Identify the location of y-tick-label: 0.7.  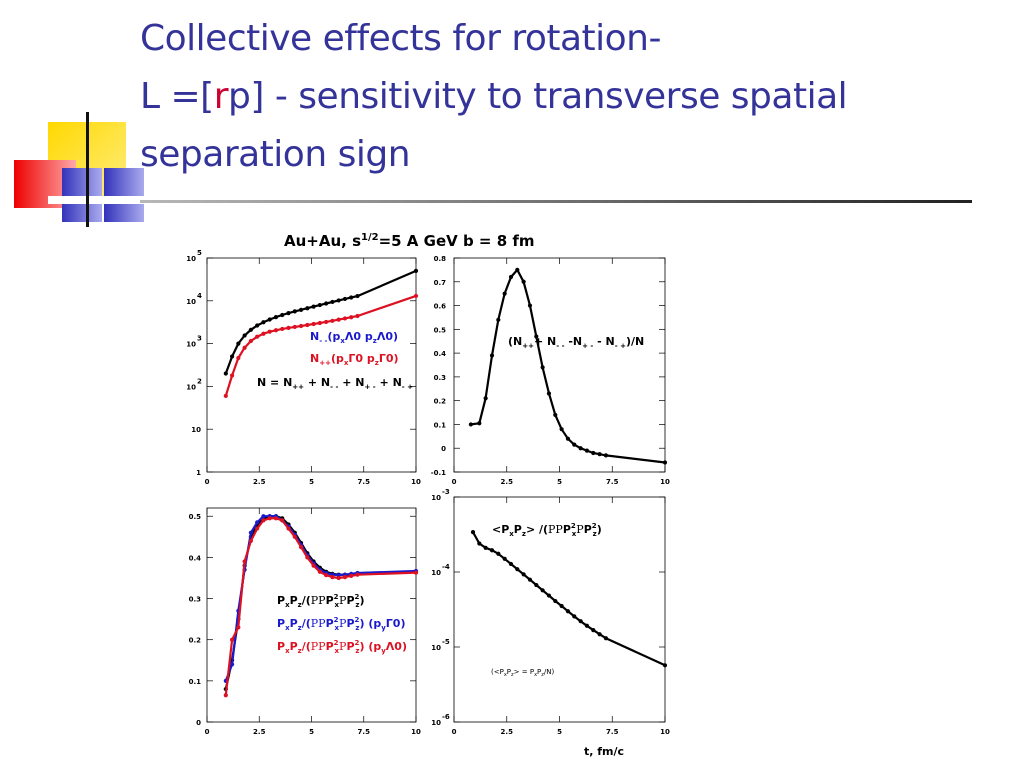
(440, 283).